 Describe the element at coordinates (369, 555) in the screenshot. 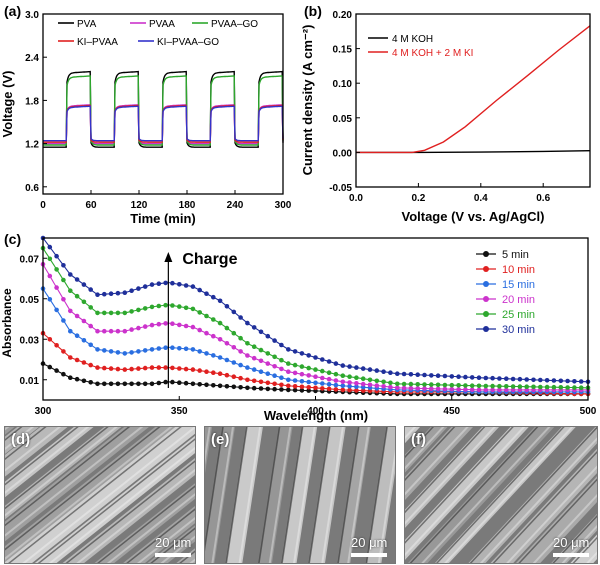

I see `scale-bar` at that location.